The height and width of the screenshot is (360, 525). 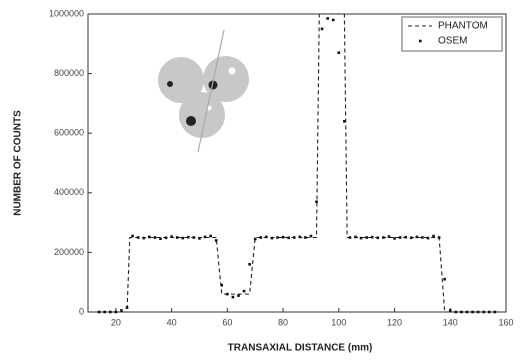 I want to click on x-tick-label: 20, so click(x=116, y=322).